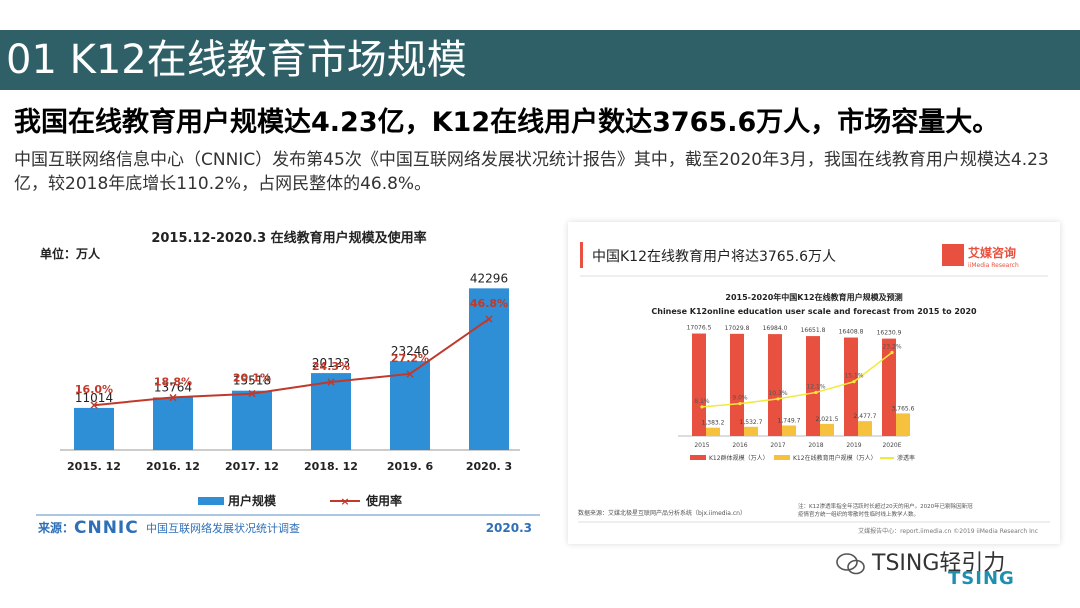  What do you see at coordinates (94, 466) in the screenshot?
I see `x-tick-label: 2015. 12` at bounding box center [94, 466].